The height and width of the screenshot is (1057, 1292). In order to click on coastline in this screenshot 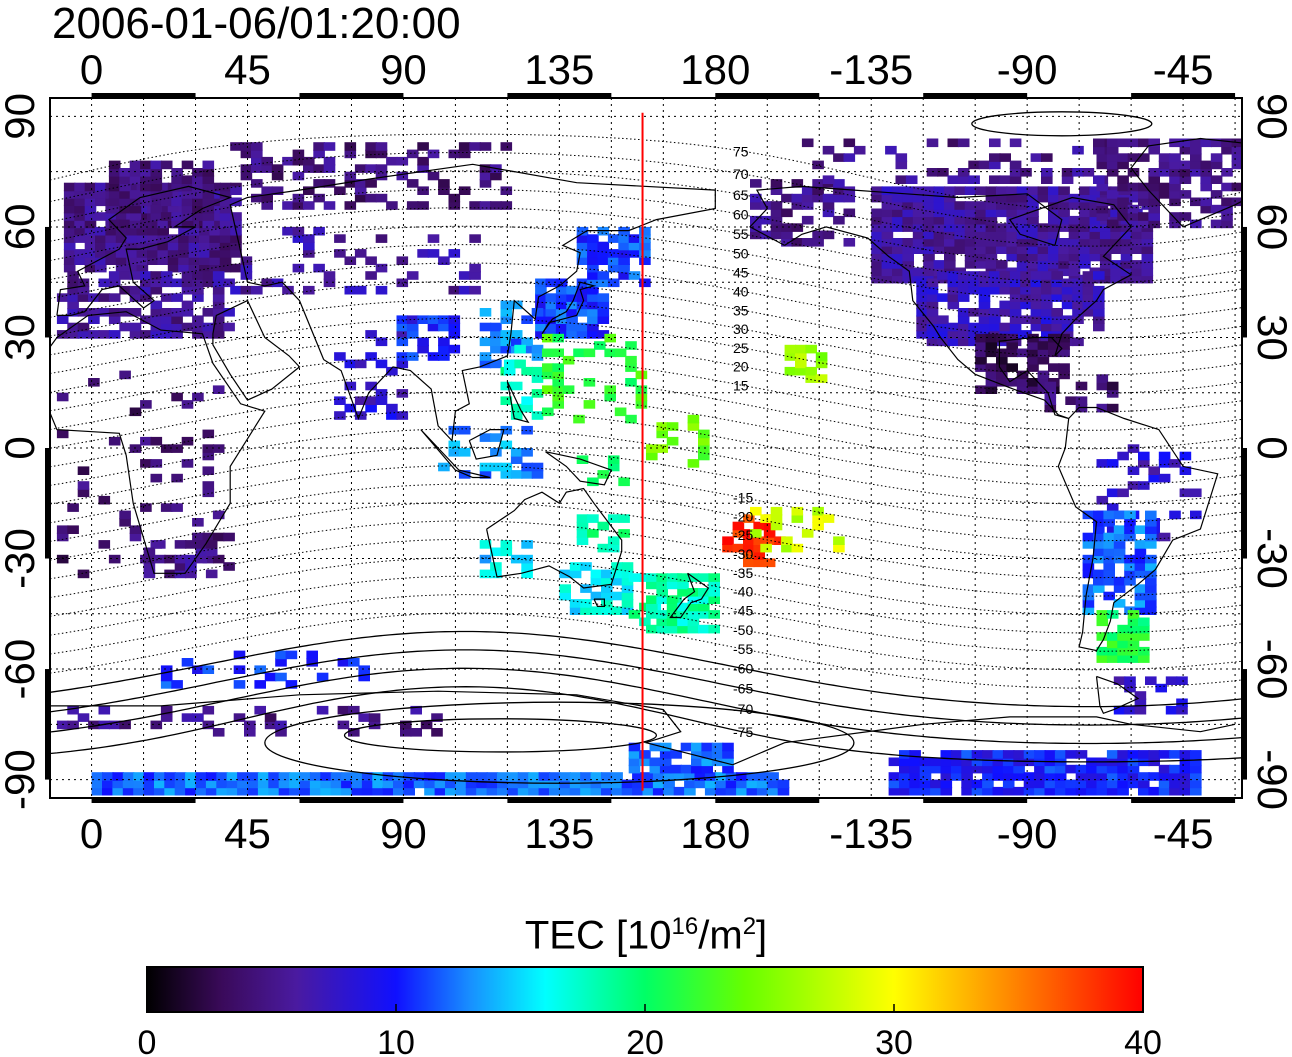, I will do `click(472, 302)`.